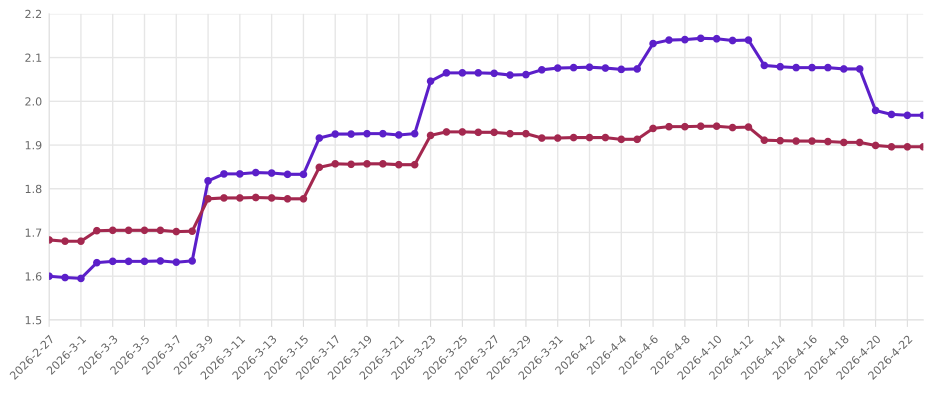  What do you see at coordinates (34, 145) in the screenshot?
I see `y-tick-label: 1.9` at bounding box center [34, 145].